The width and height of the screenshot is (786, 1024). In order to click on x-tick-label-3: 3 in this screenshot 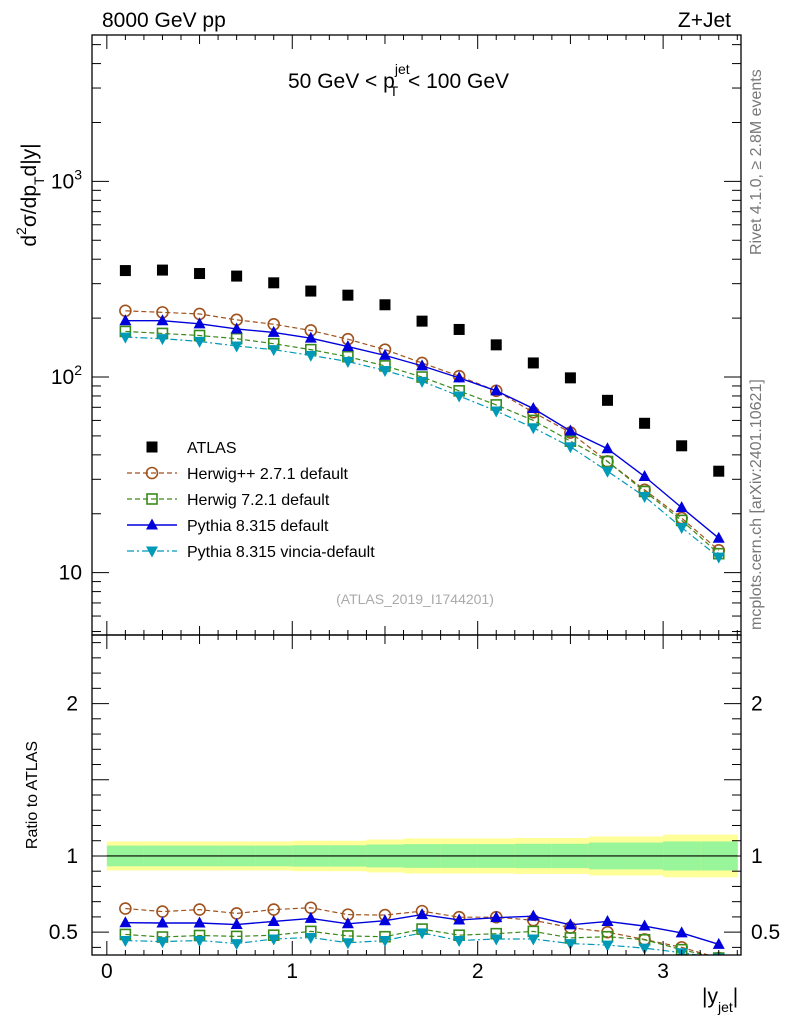, I will do `click(663, 971)`.